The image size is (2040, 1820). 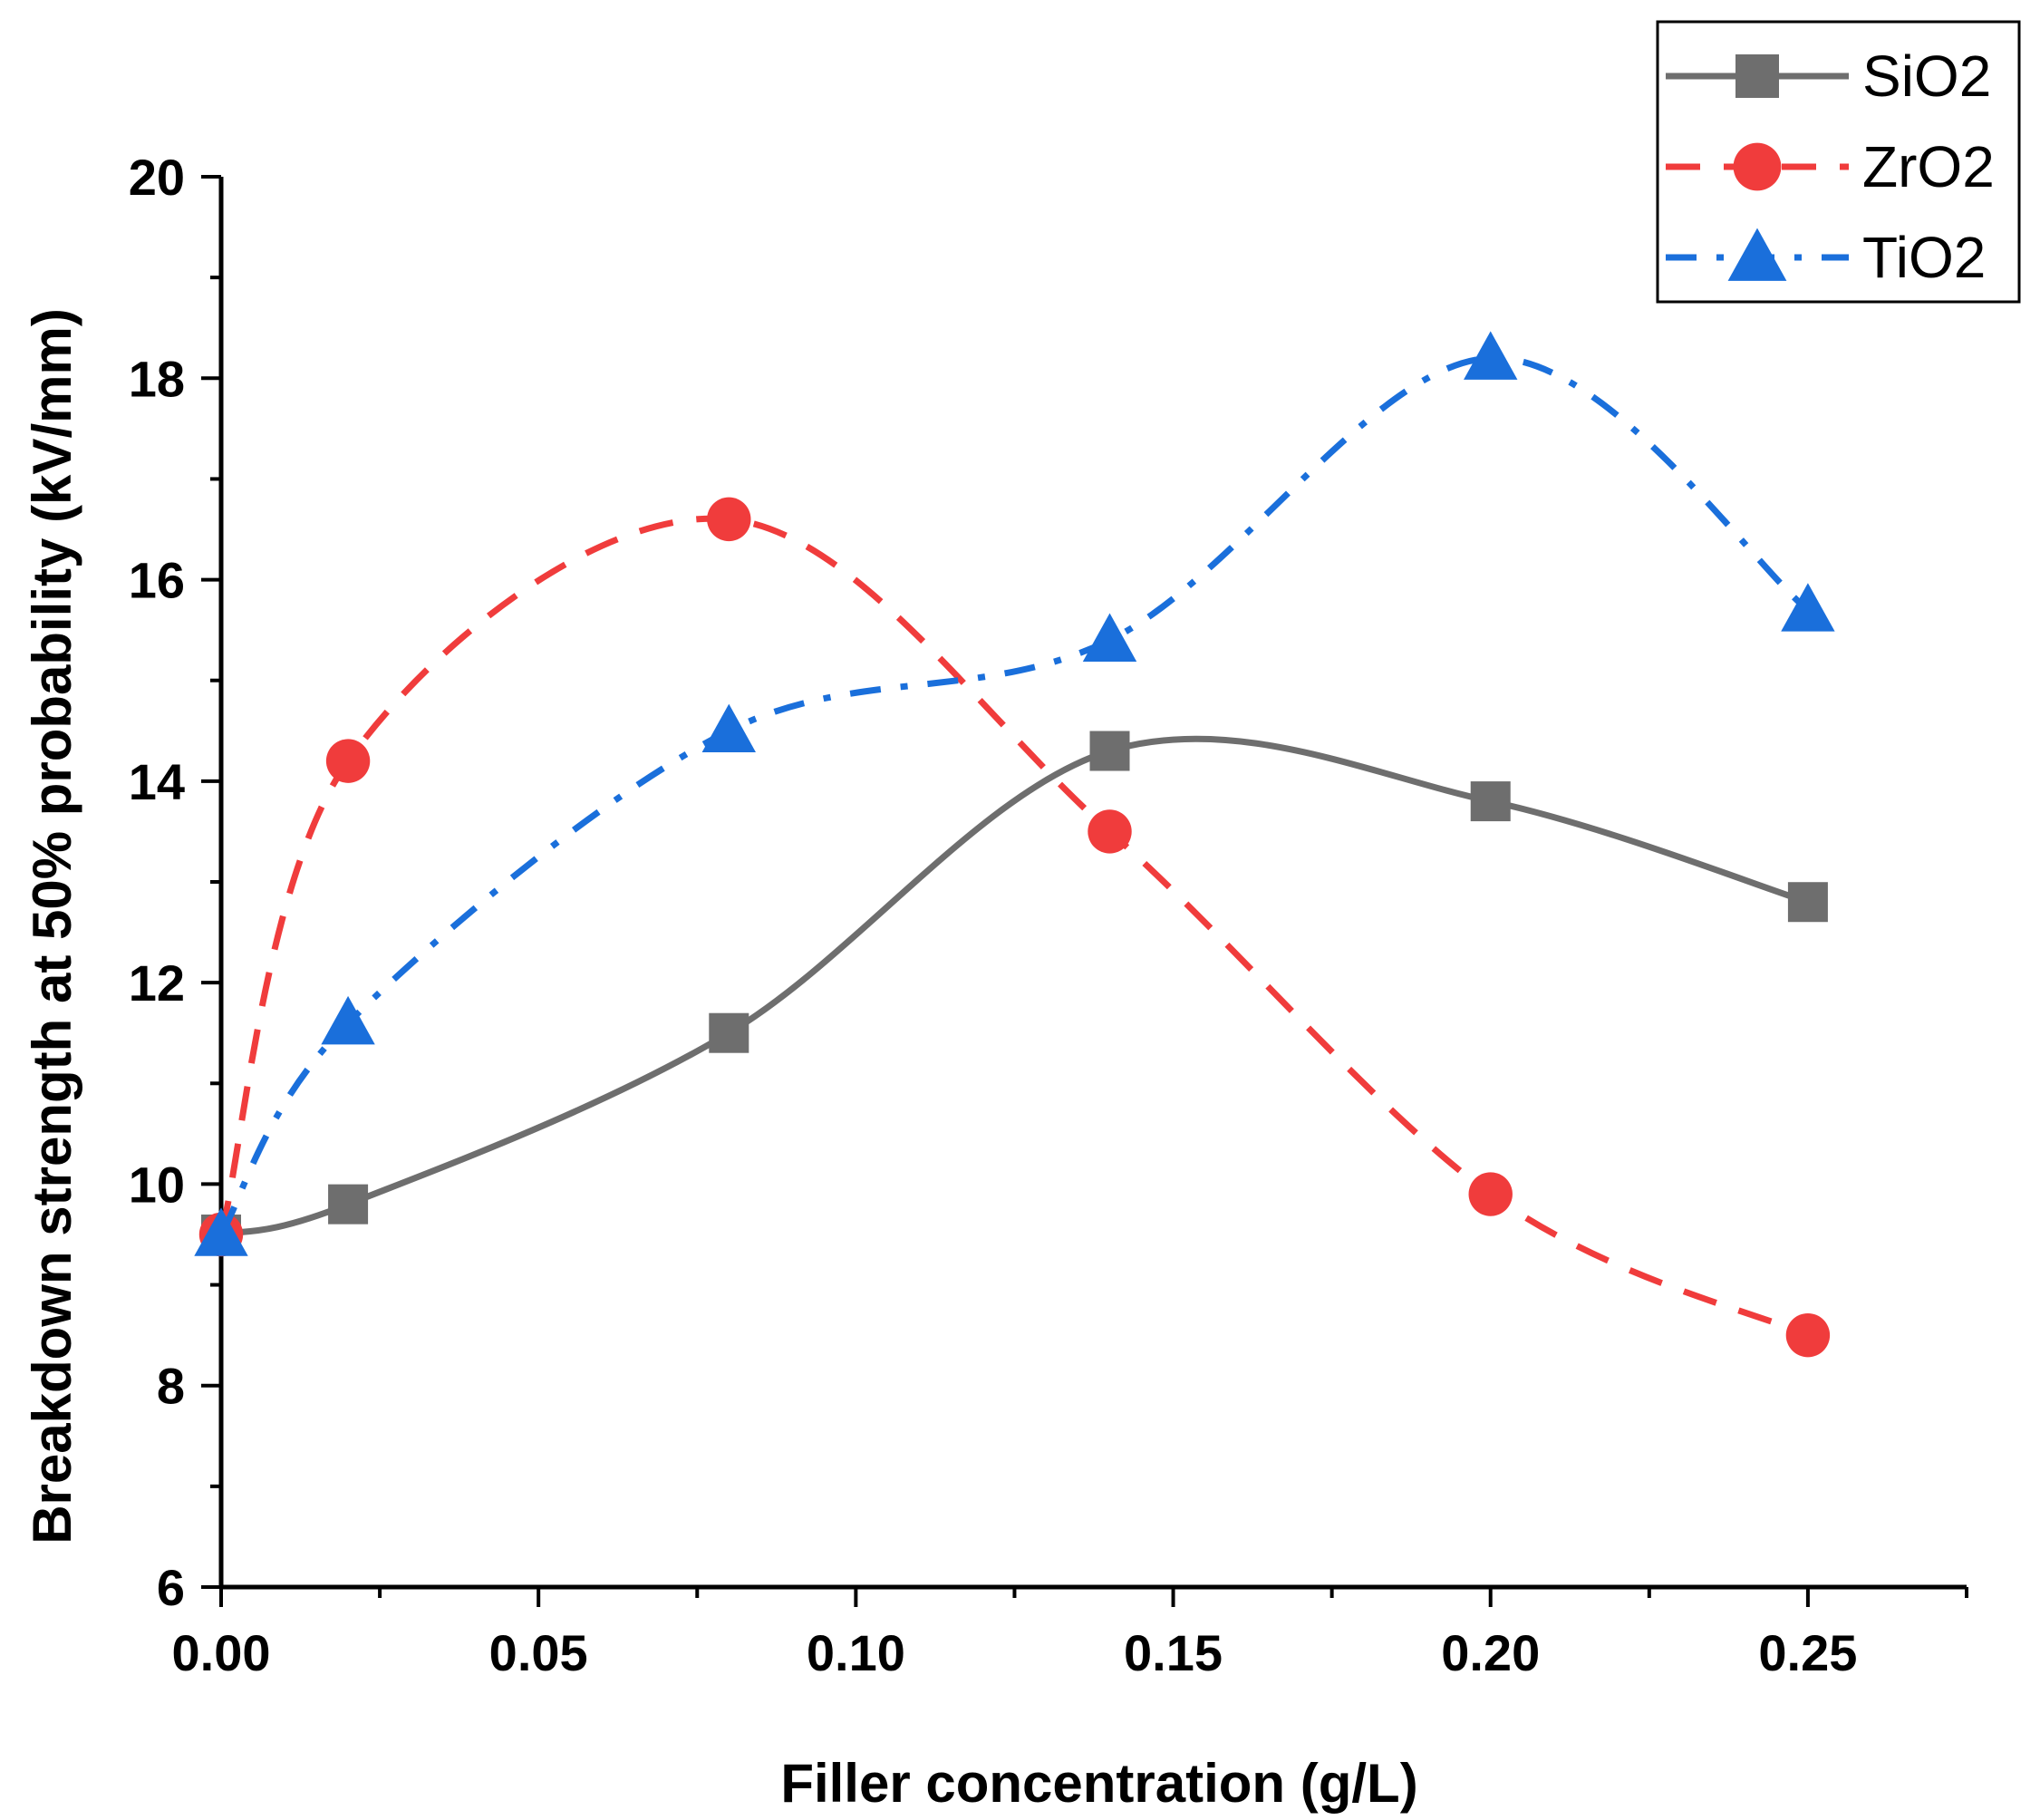 What do you see at coordinates (538, 1652) in the screenshot?
I see `x-tick-label: 0.05` at bounding box center [538, 1652].